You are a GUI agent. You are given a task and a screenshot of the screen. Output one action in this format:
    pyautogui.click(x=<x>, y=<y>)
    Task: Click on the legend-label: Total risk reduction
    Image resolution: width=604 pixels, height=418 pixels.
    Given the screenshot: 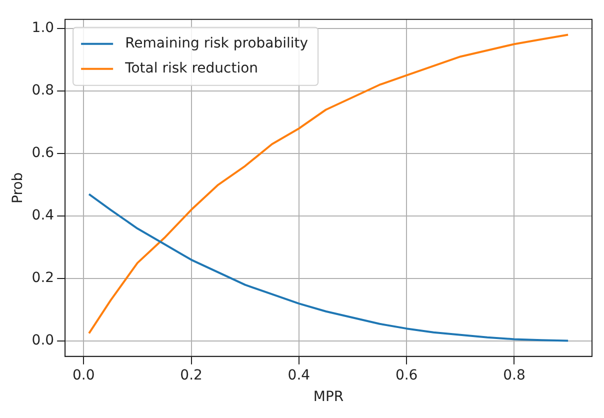 What is the action you would take?
    pyautogui.click(x=191, y=68)
    